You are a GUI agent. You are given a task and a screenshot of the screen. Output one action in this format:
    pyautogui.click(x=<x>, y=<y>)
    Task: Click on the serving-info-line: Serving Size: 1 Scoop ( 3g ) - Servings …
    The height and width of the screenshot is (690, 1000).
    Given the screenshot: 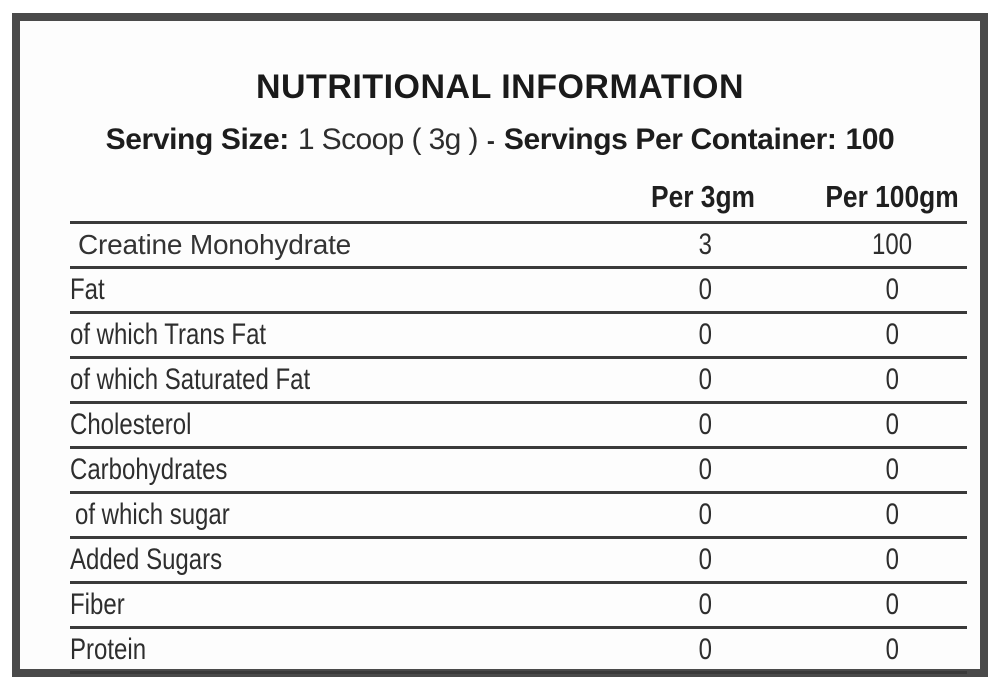 What is the action you would take?
    pyautogui.click(x=500, y=141)
    